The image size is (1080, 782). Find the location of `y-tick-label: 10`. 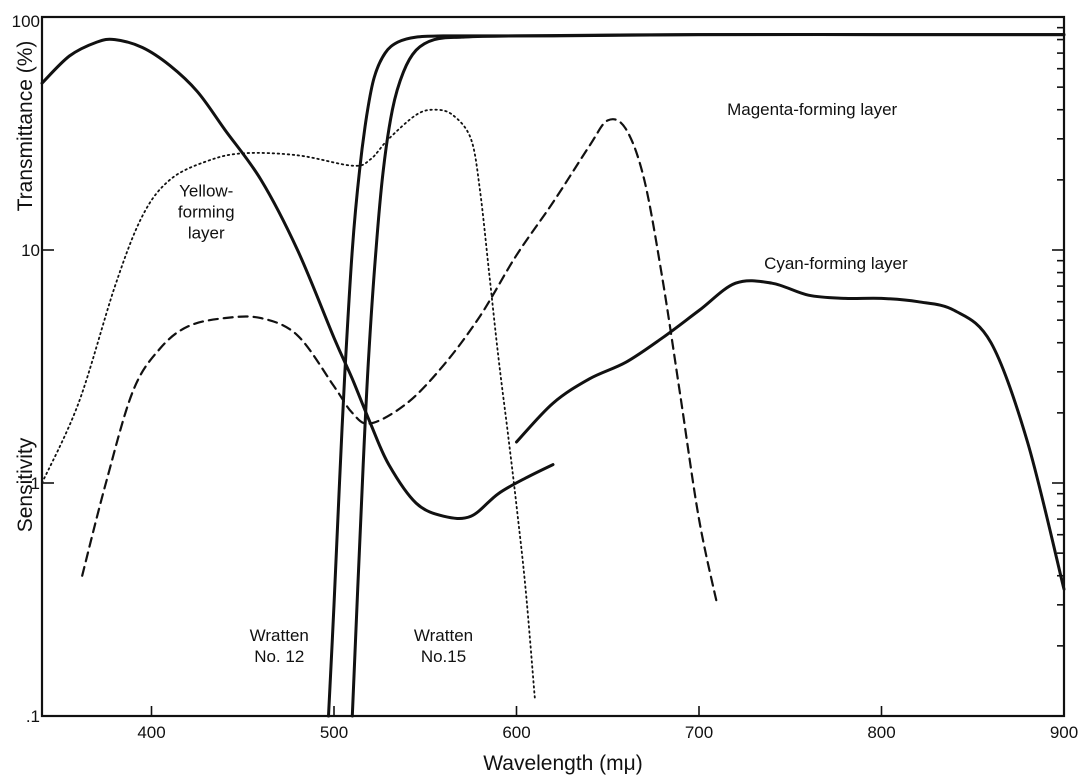

y-tick-label: 10 is located at coordinates (30, 250).